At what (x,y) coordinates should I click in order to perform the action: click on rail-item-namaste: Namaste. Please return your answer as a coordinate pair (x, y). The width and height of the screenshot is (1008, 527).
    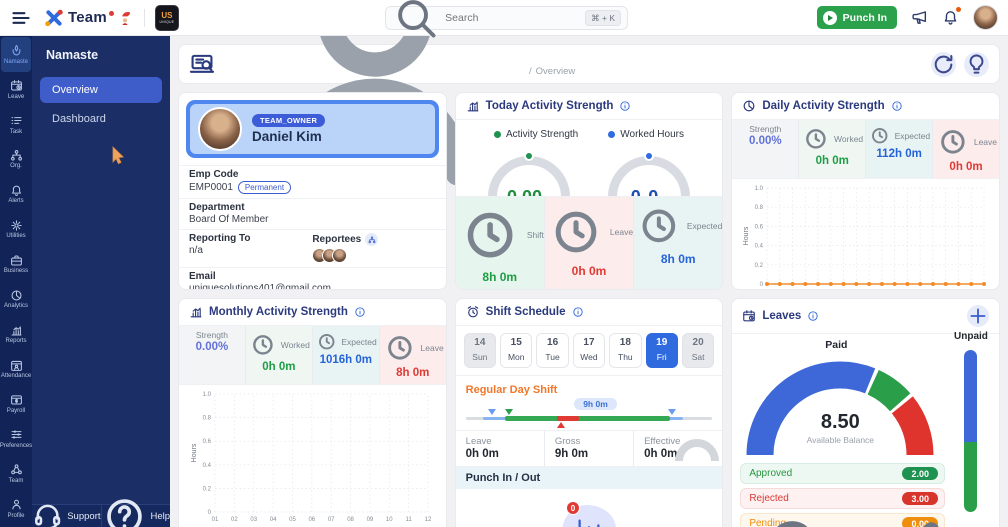
    Looking at the image, I should click on (16, 54).